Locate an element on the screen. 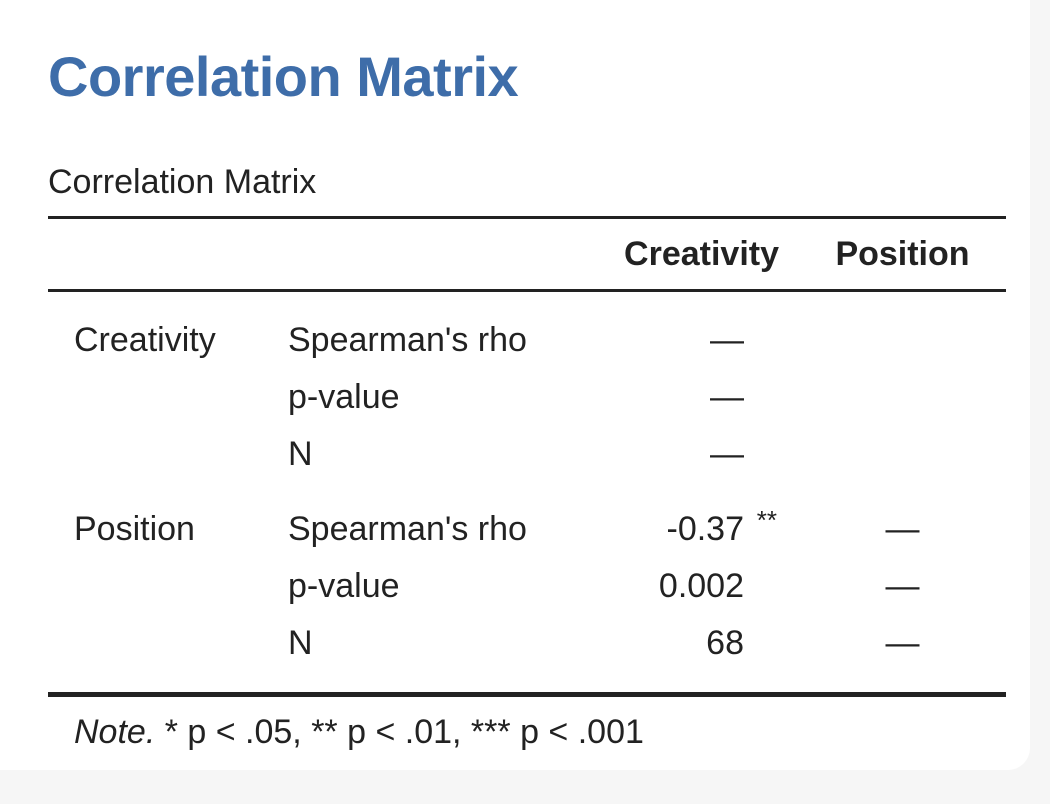 Image resolution: width=1050 pixels, height=804 pixels. row-variable-label: Position is located at coordinates (134, 529).